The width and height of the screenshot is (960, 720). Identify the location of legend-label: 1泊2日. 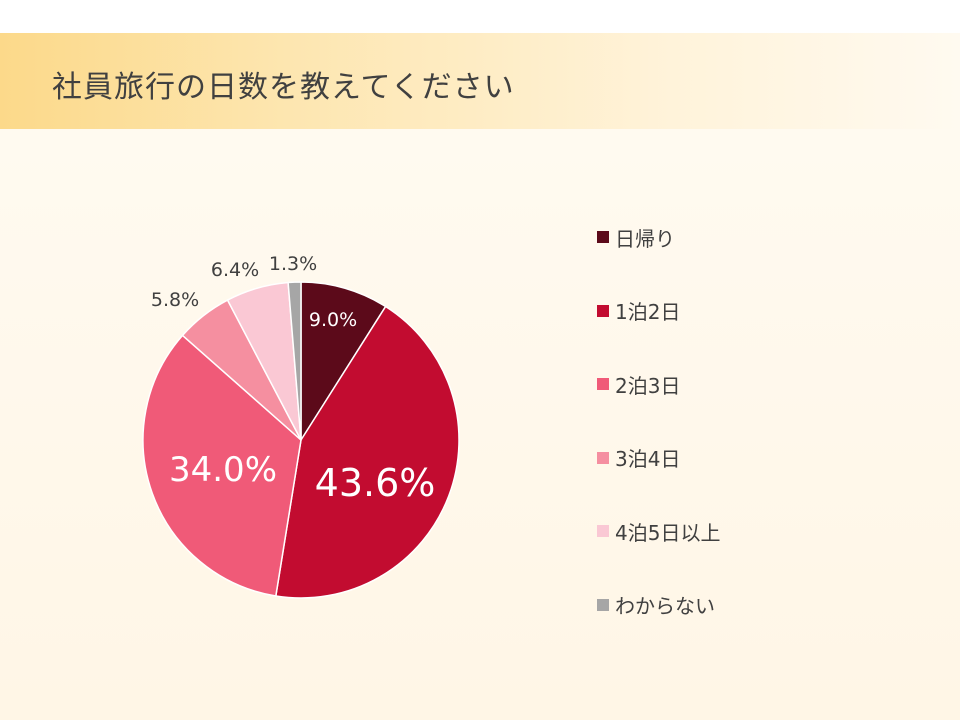
(648, 312).